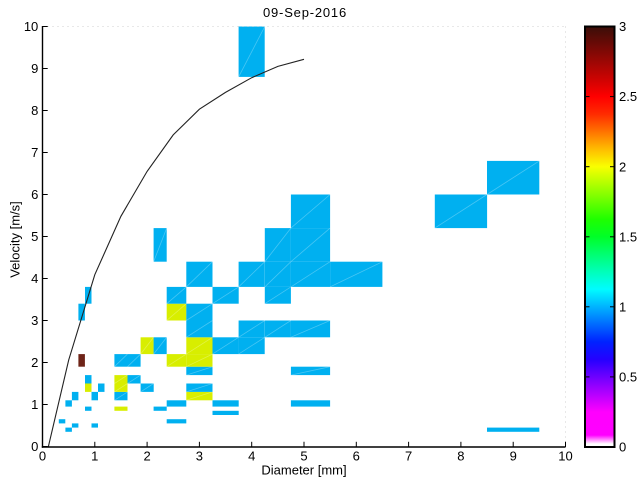 Image resolution: width=640 pixels, height=480 pixels. What do you see at coordinates (303, 469) in the screenshot?
I see `svg-text: Diameter [mm]` at bounding box center [303, 469].